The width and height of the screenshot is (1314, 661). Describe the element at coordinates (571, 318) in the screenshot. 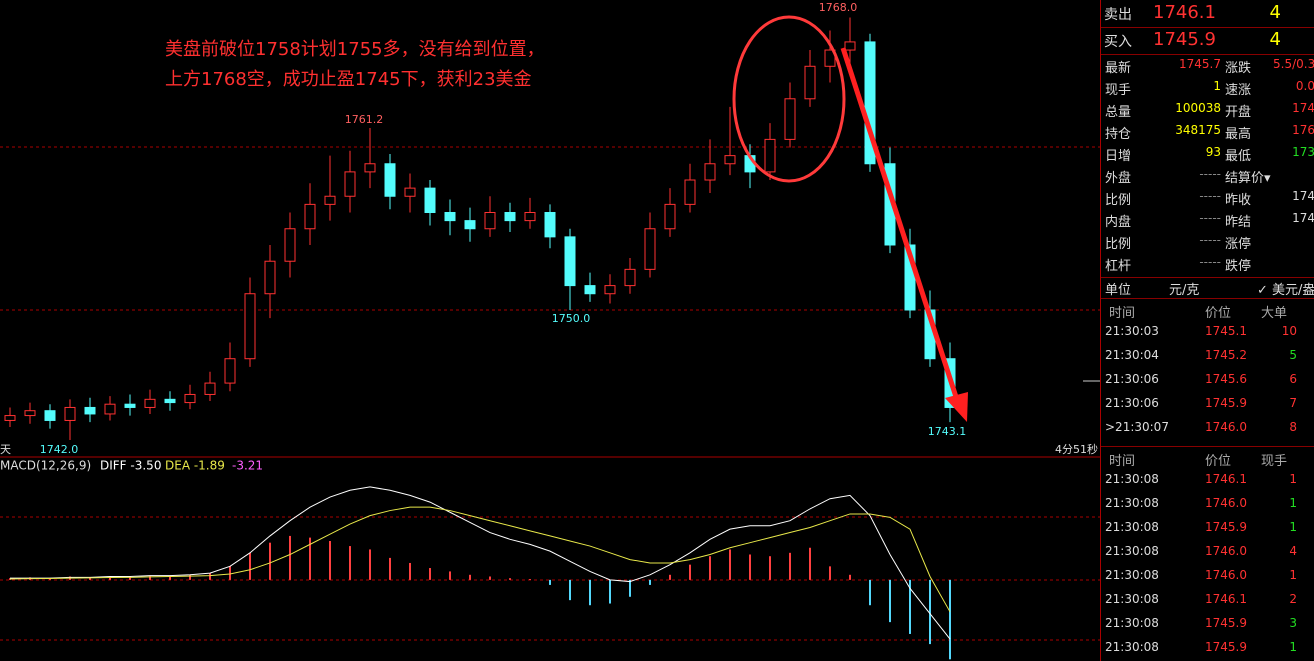

I see `price-label: 1750.0` at that location.